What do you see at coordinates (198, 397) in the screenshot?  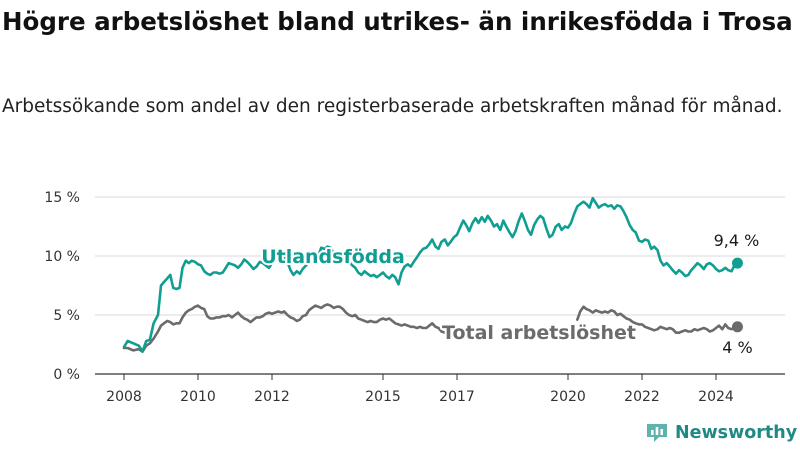 I see `x-tick-label: 2010` at bounding box center [198, 397].